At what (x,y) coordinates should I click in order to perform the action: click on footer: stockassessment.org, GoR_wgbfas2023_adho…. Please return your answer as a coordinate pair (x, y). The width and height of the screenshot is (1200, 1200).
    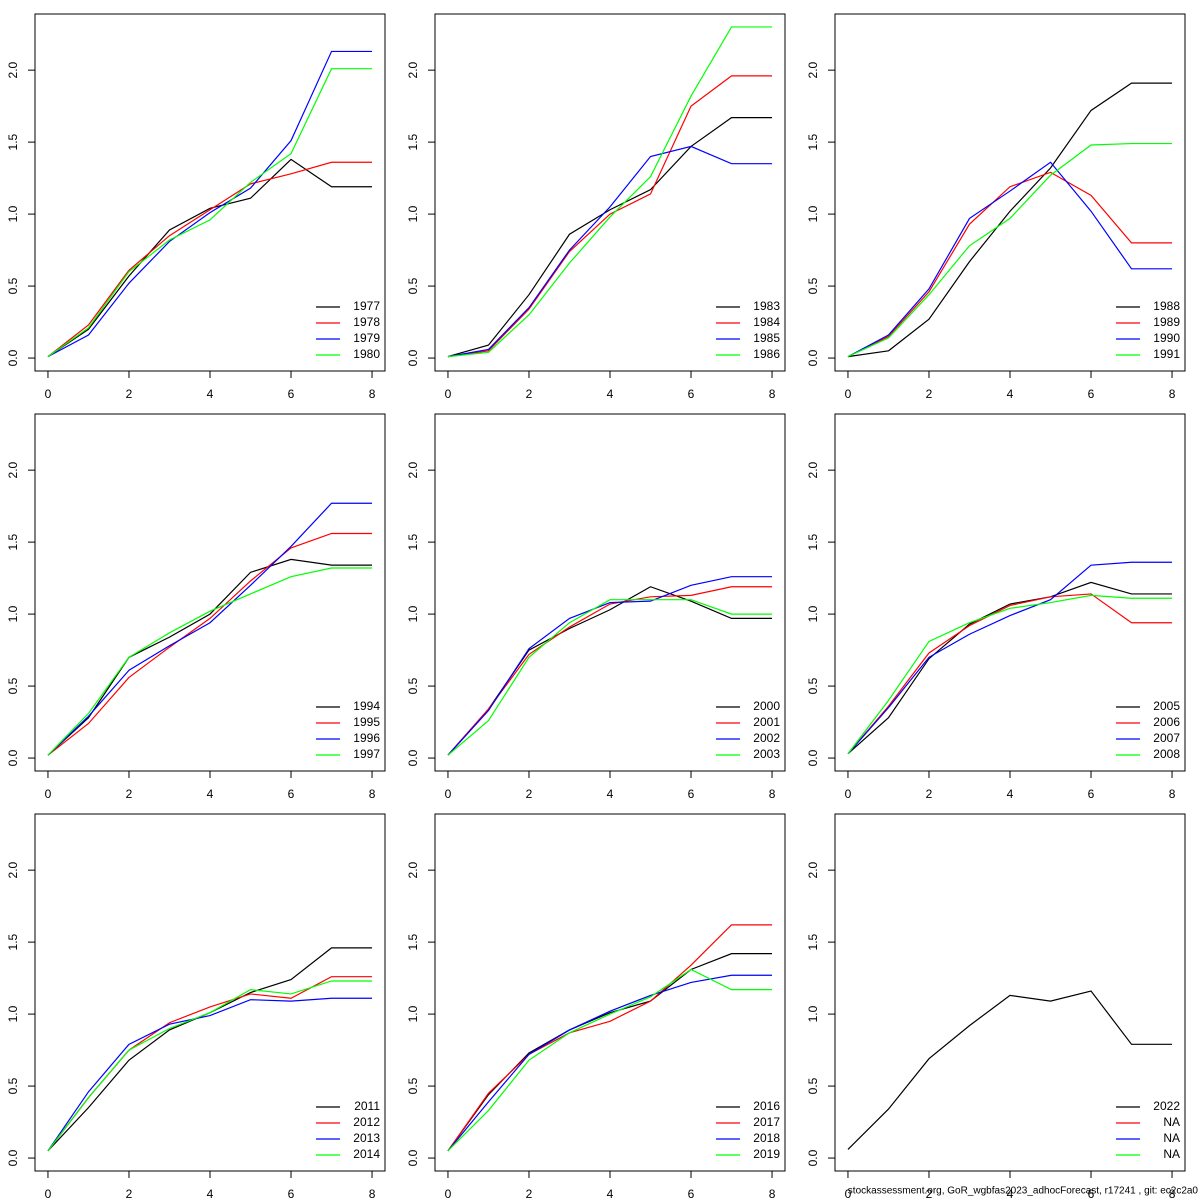
    Looking at the image, I should click on (1023, 1191).